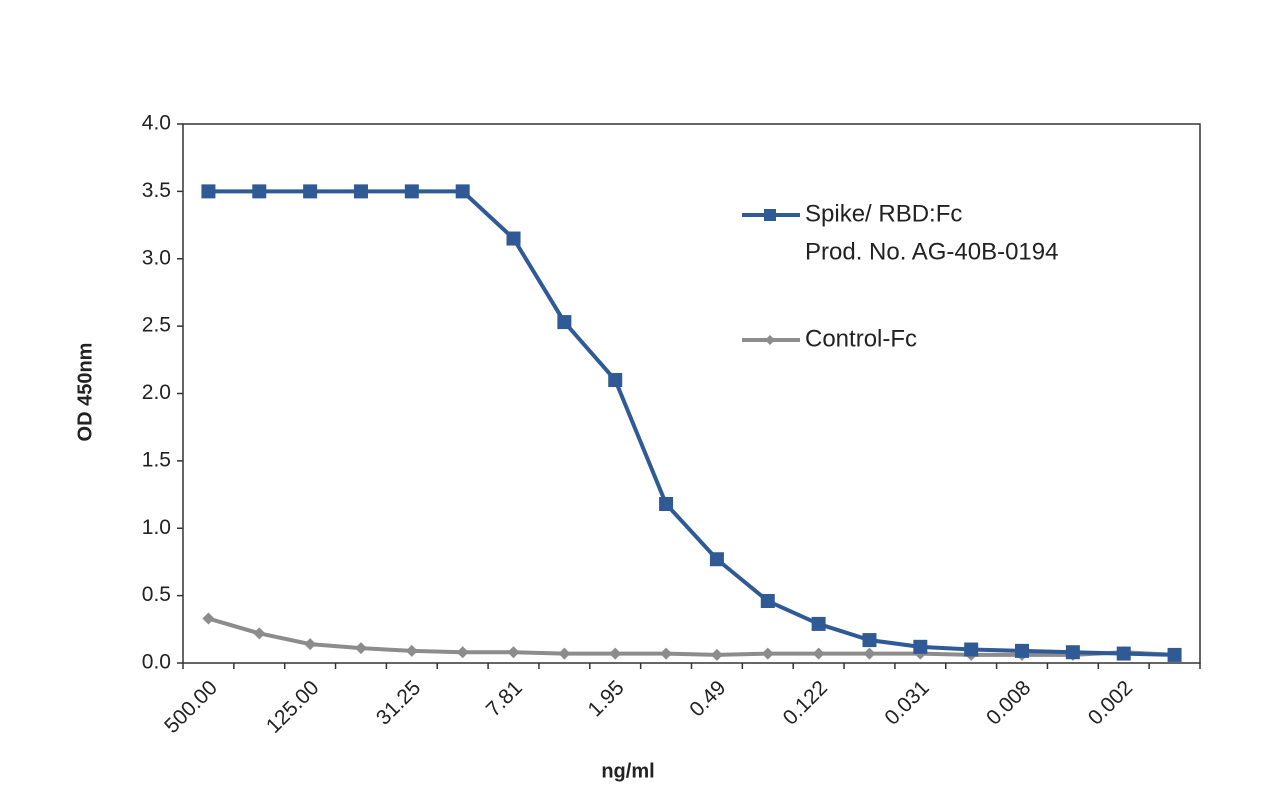 Image resolution: width=1280 pixels, height=807 pixels. Describe the element at coordinates (156, 257) in the screenshot. I see `y-tick-label: 3.0` at that location.